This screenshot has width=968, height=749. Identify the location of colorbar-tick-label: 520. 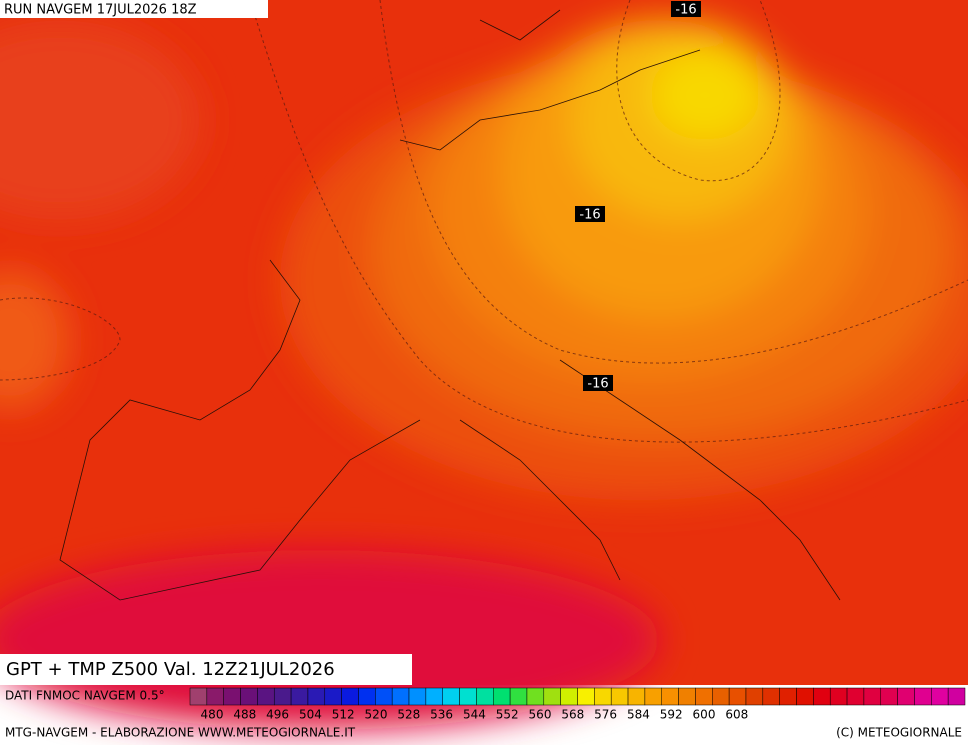
(376, 715).